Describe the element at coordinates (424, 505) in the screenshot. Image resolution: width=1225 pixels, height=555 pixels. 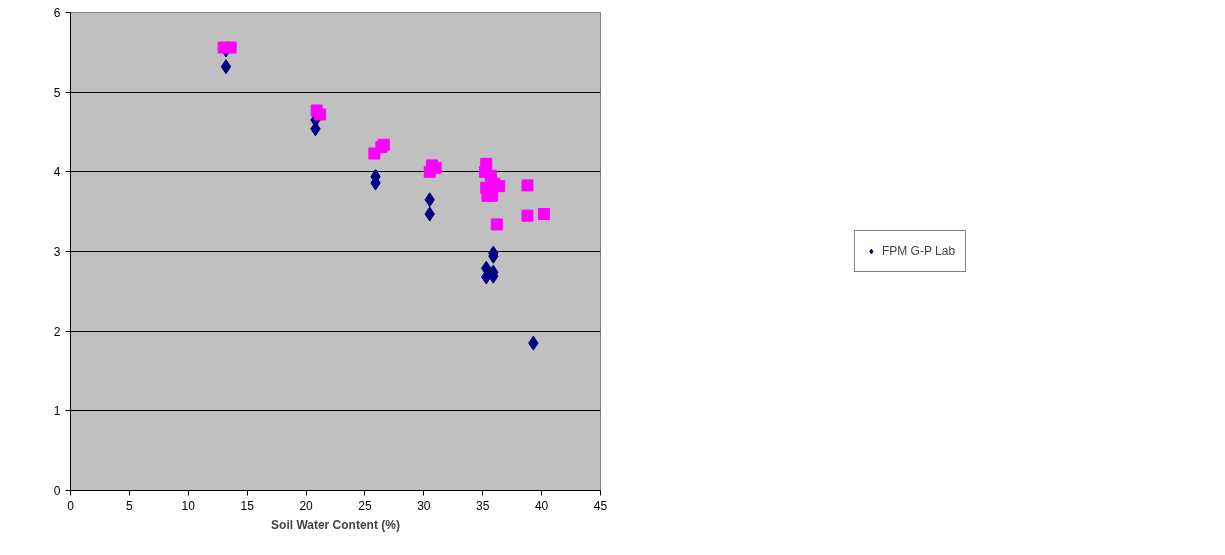
I see `x-tick-label: 30` at that location.